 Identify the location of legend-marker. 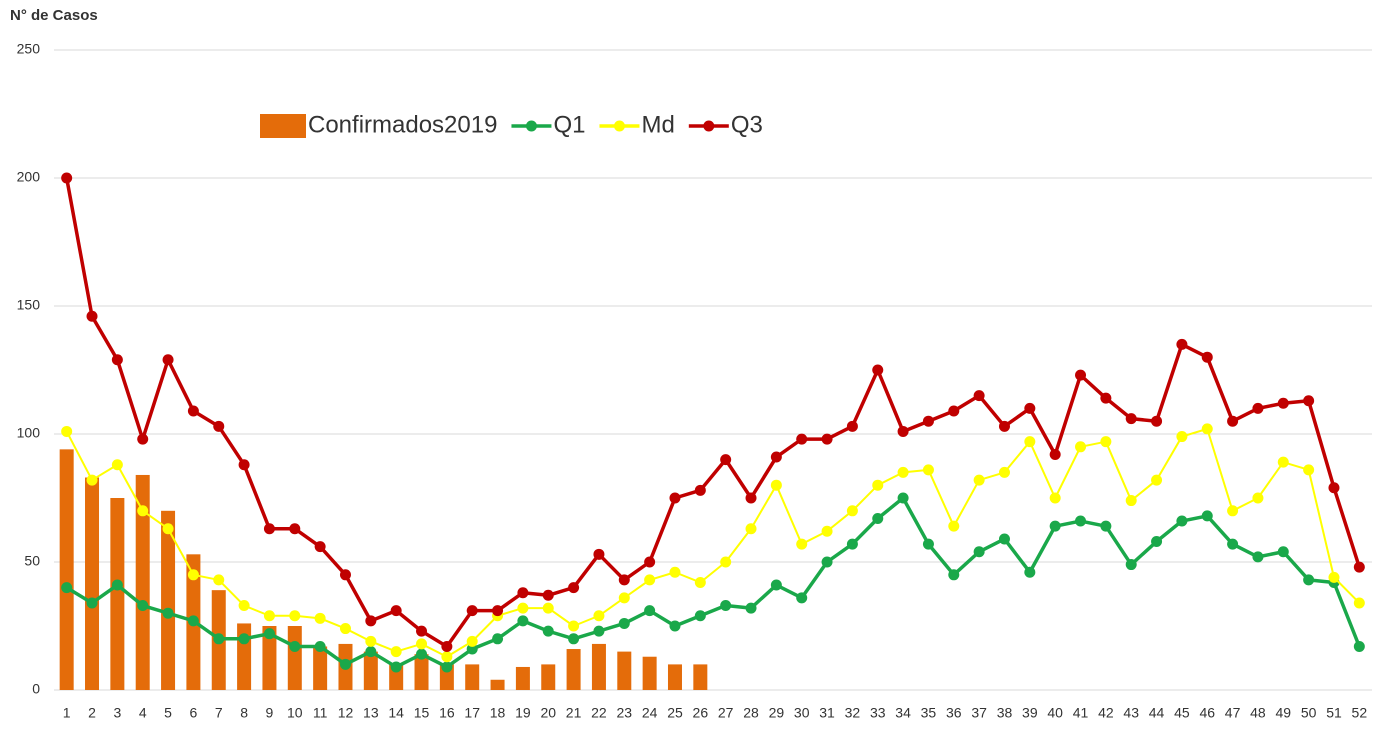
(619, 126).